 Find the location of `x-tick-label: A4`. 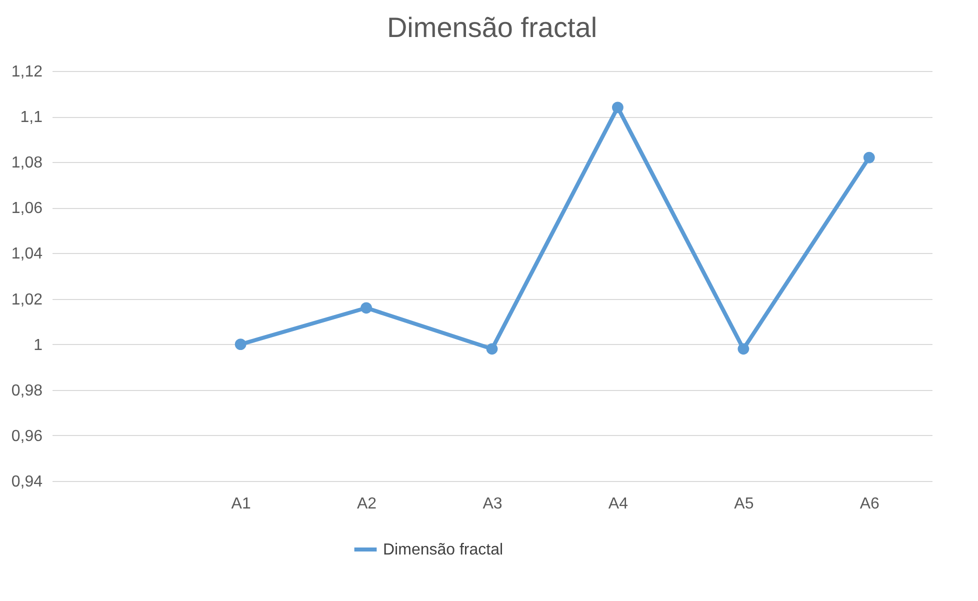

x-tick-label: A4 is located at coordinates (618, 504).